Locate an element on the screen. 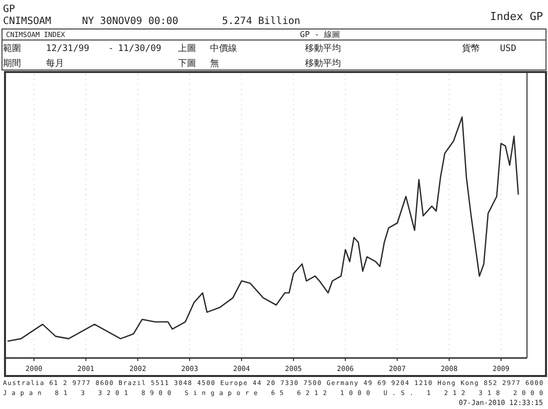  text: 上圖 is located at coordinates (187, 48).